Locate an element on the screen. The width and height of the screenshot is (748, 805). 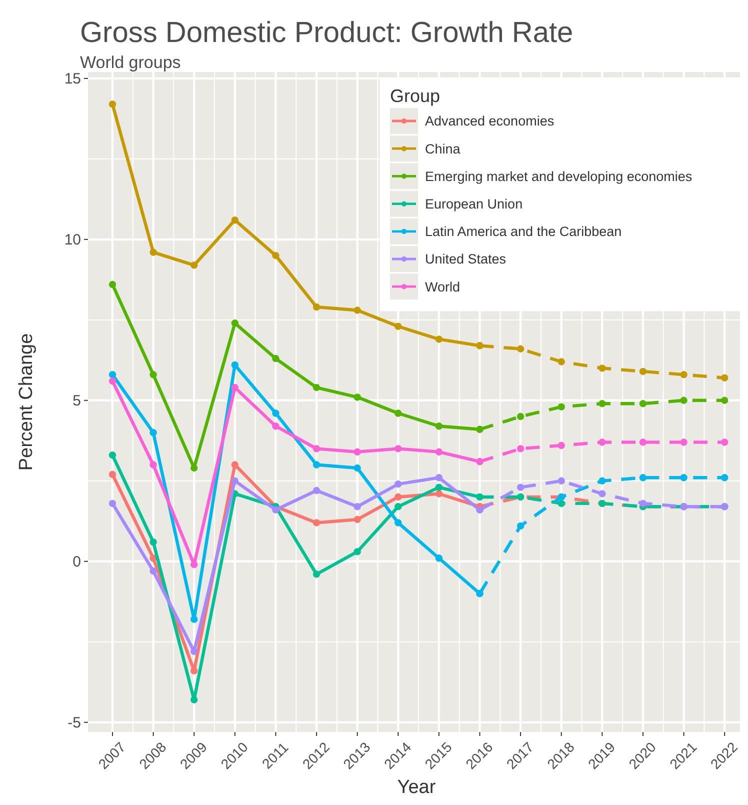
y-tick-label: 0 is located at coordinates (76, 562).